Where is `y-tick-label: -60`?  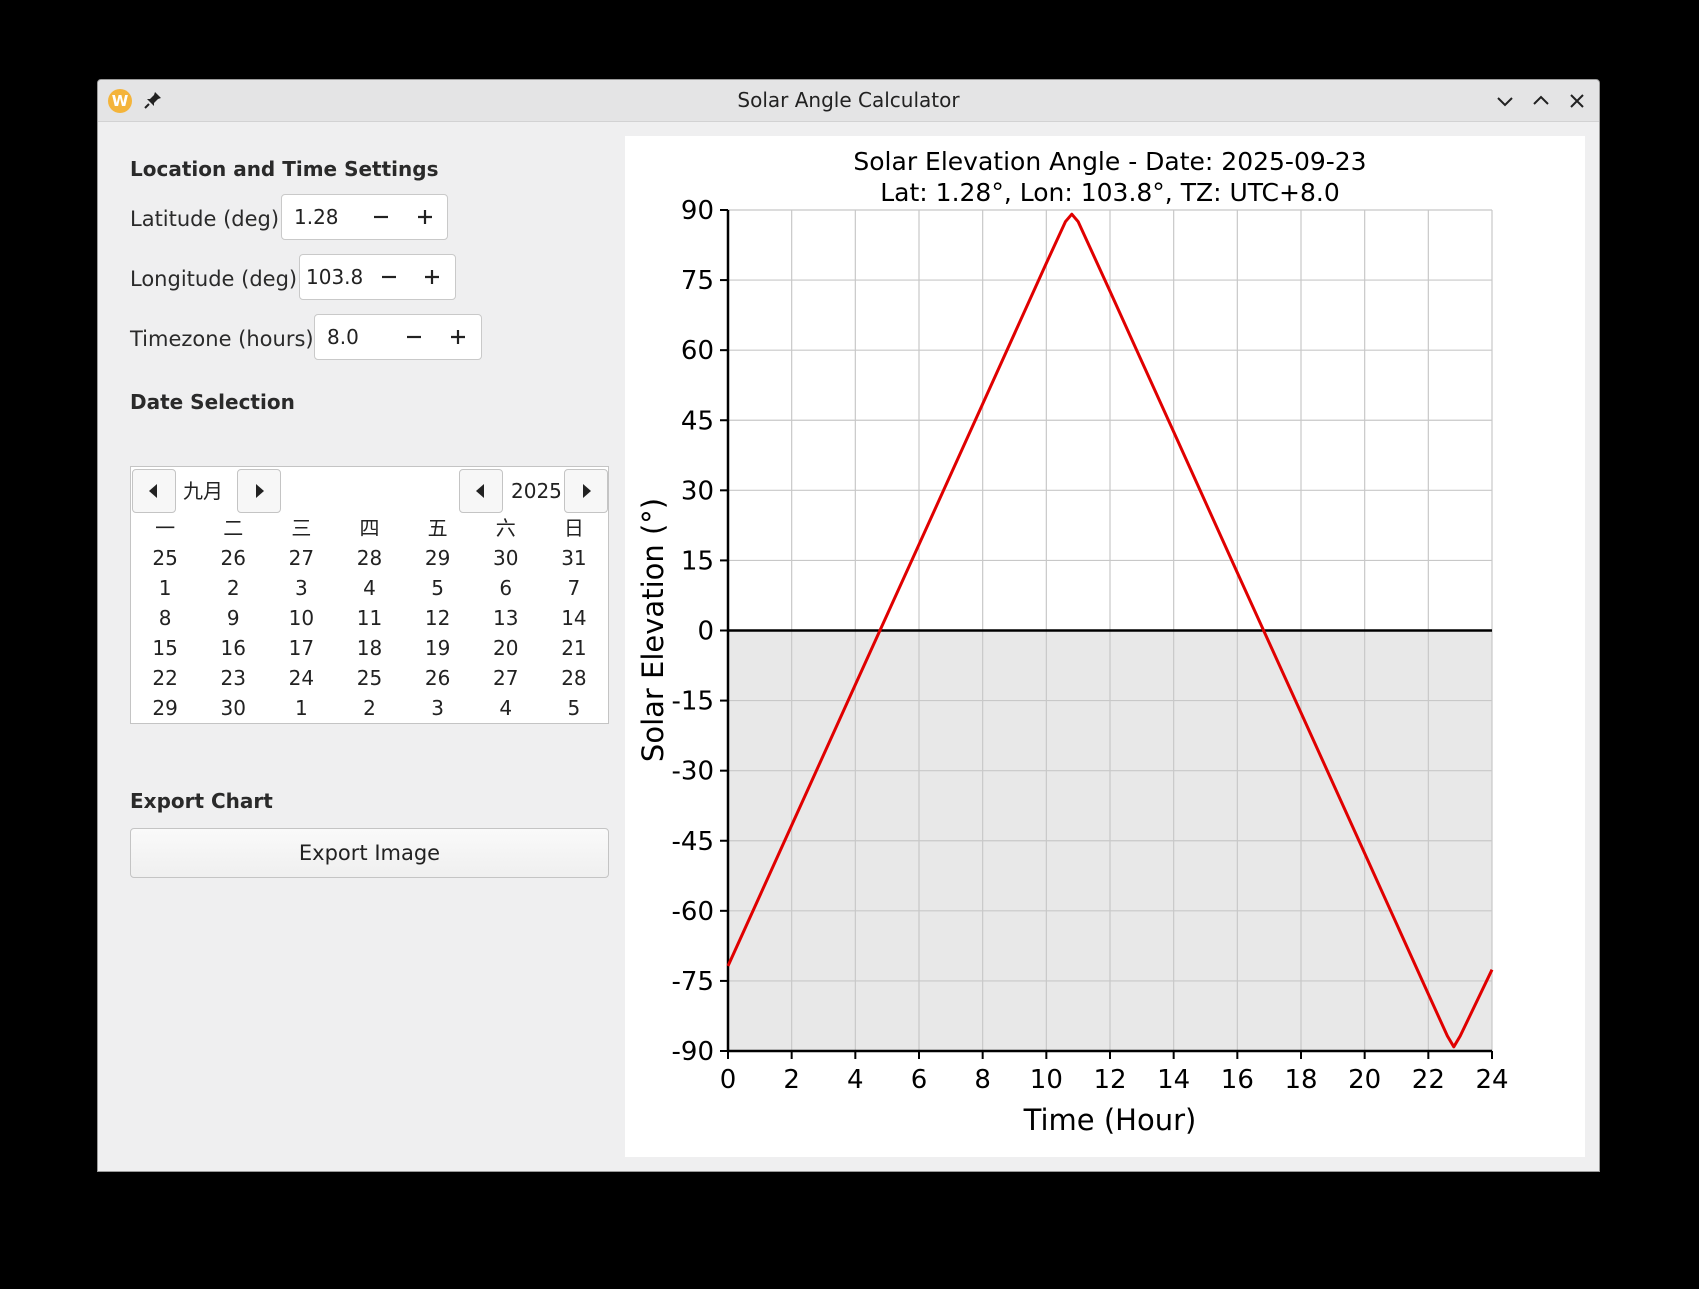
y-tick-label: -60 is located at coordinates (693, 912).